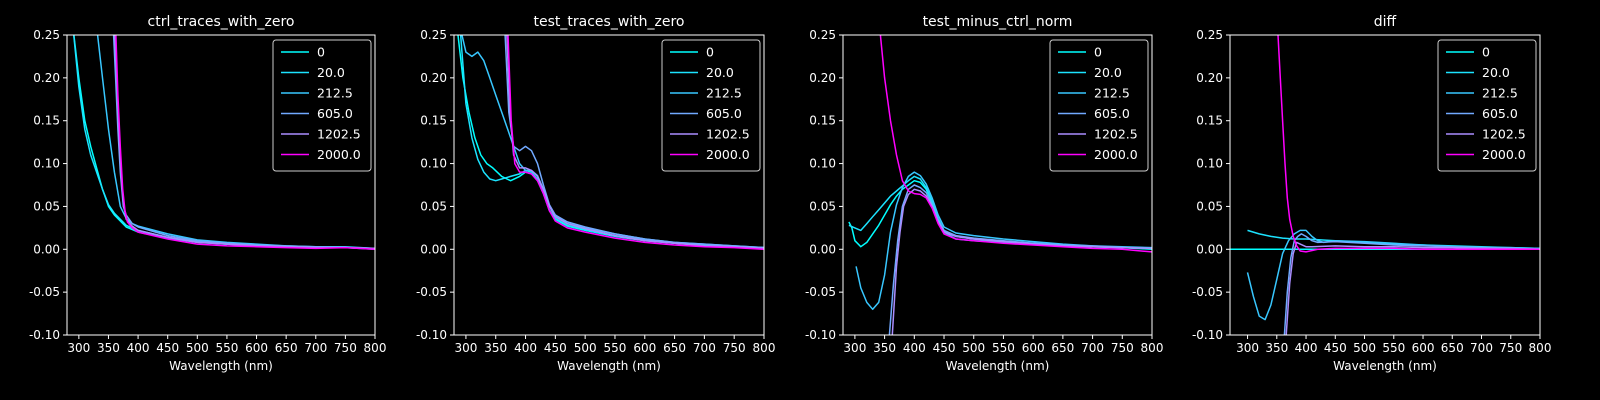 Image resolution: width=1600 pixels, height=400 pixels. Describe the element at coordinates (1003, 241) in the screenshot. I see `series-line-212.5` at that location.